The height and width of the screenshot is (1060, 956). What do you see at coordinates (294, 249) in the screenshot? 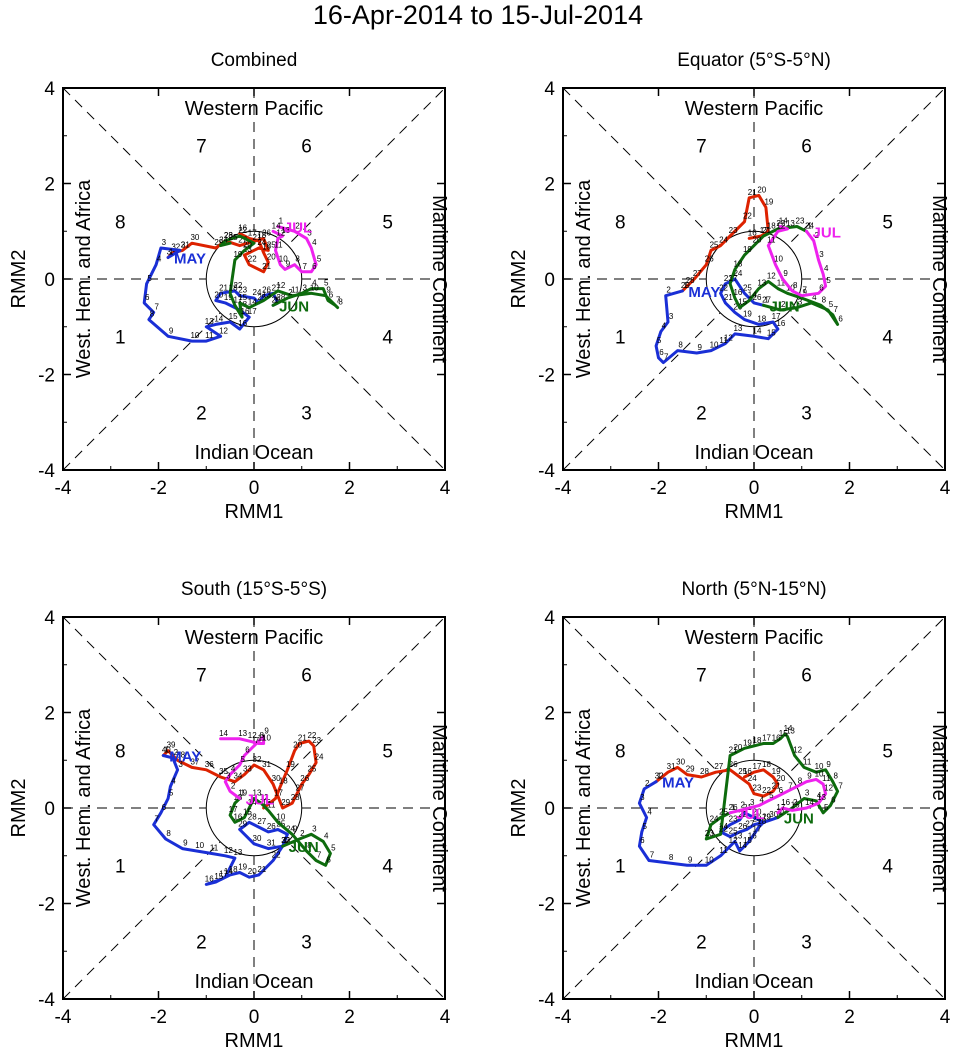
I see `series-line-jul` at bounding box center [294, 249].